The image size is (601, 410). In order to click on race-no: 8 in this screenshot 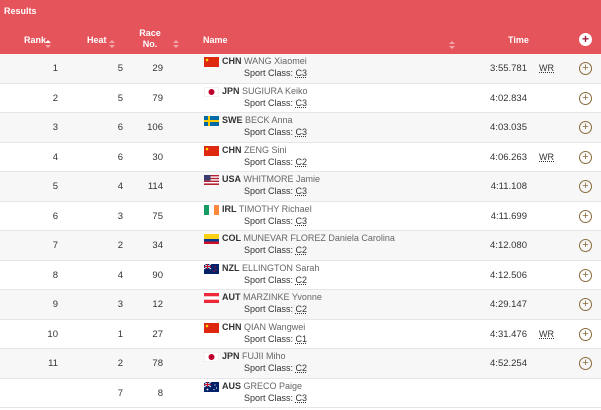, I will do `click(160, 393)`.